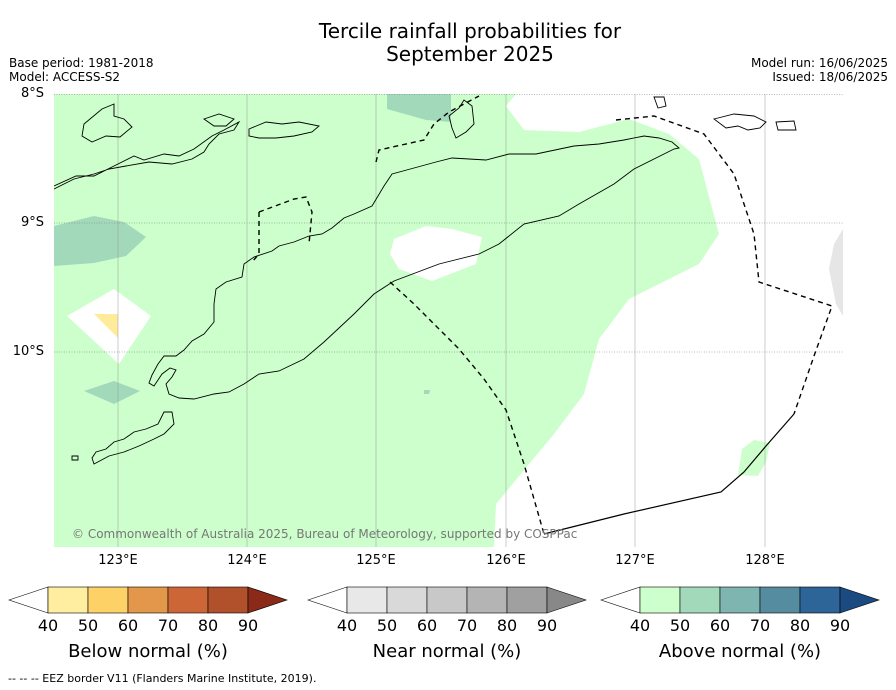  Describe the element at coordinates (267, 600) in the screenshot. I see `below-colorbar-high-extension` at that location.